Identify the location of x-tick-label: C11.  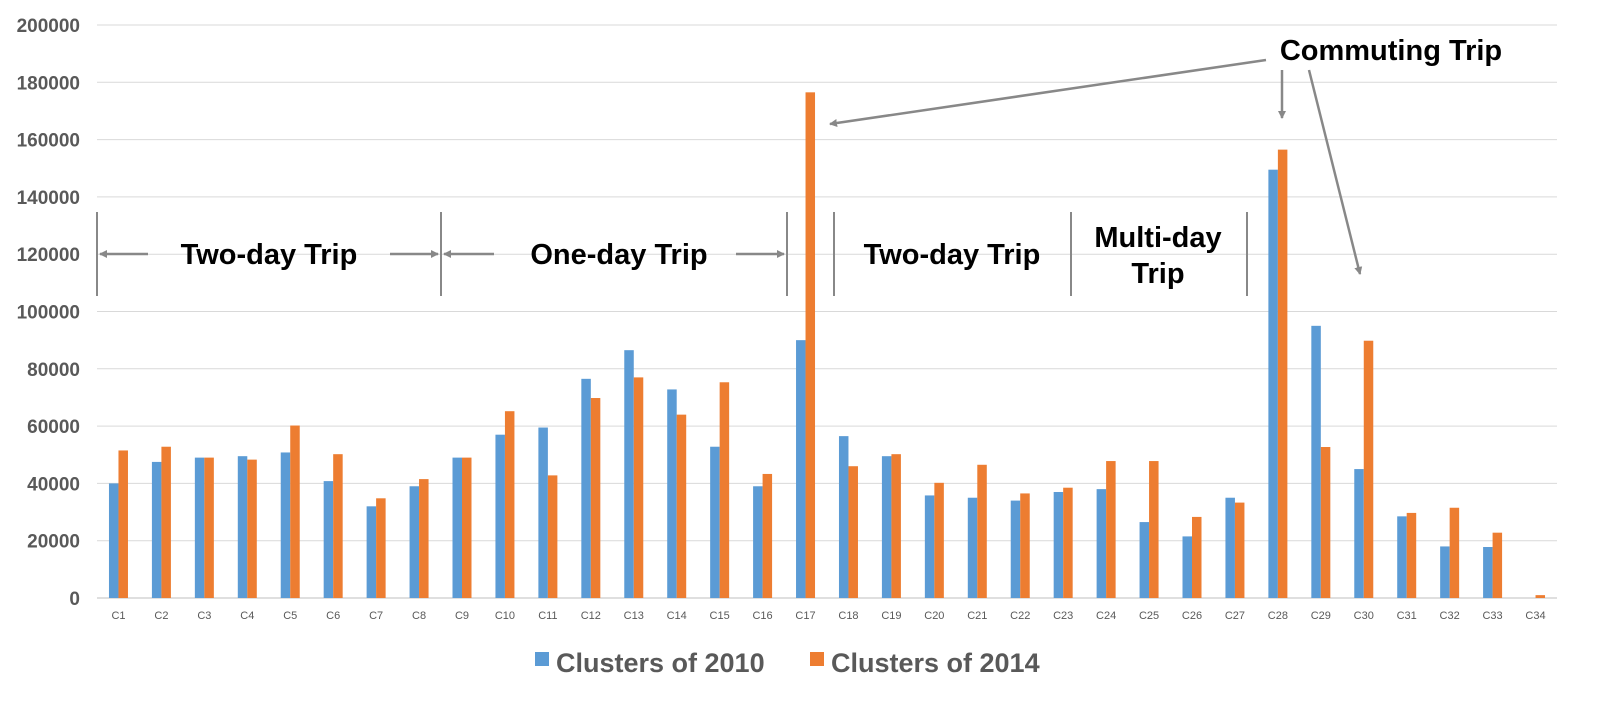
(547, 616).